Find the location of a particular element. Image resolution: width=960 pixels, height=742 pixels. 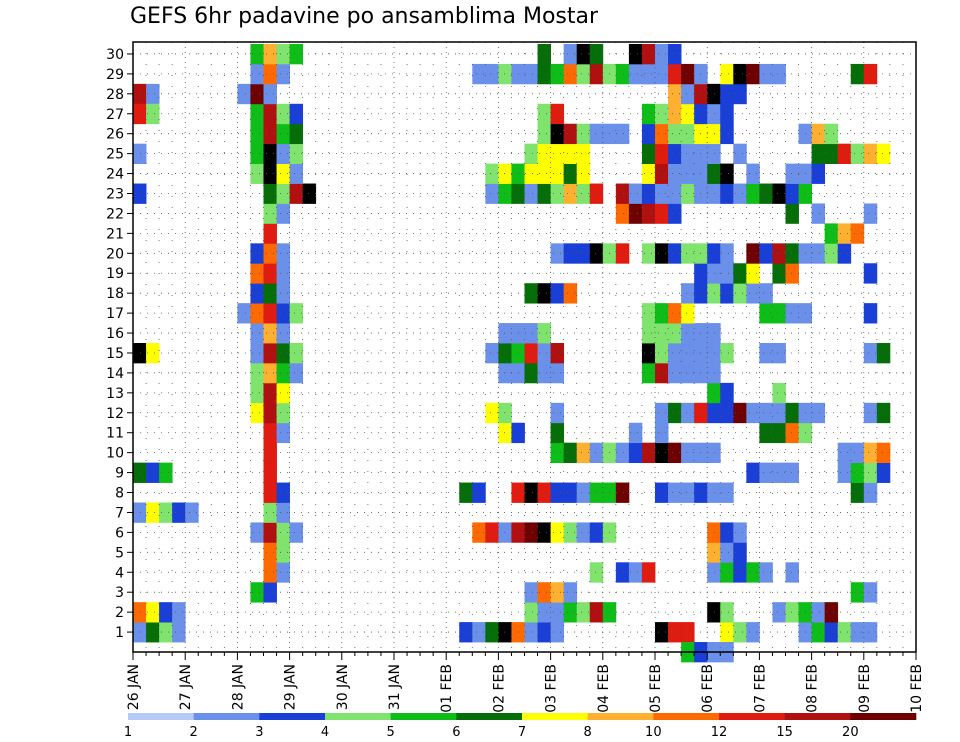

y-tick-label: 6 is located at coordinates (119, 533).